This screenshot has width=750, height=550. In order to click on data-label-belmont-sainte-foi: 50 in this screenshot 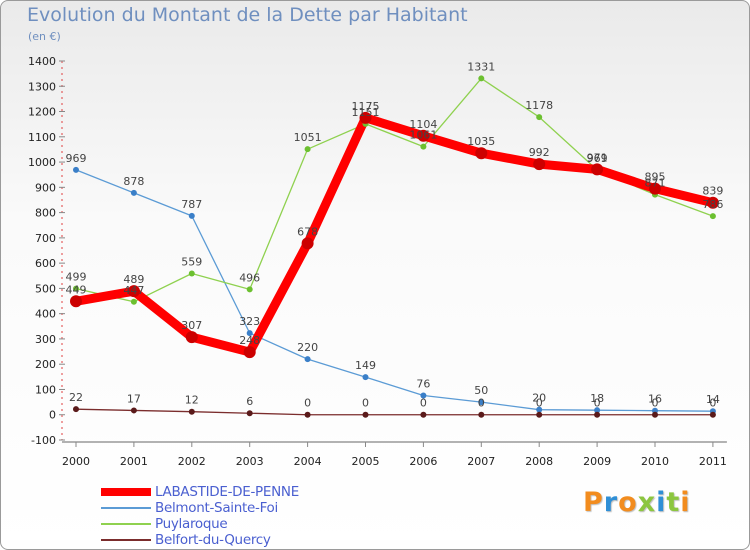, I will do `click(481, 390)`.